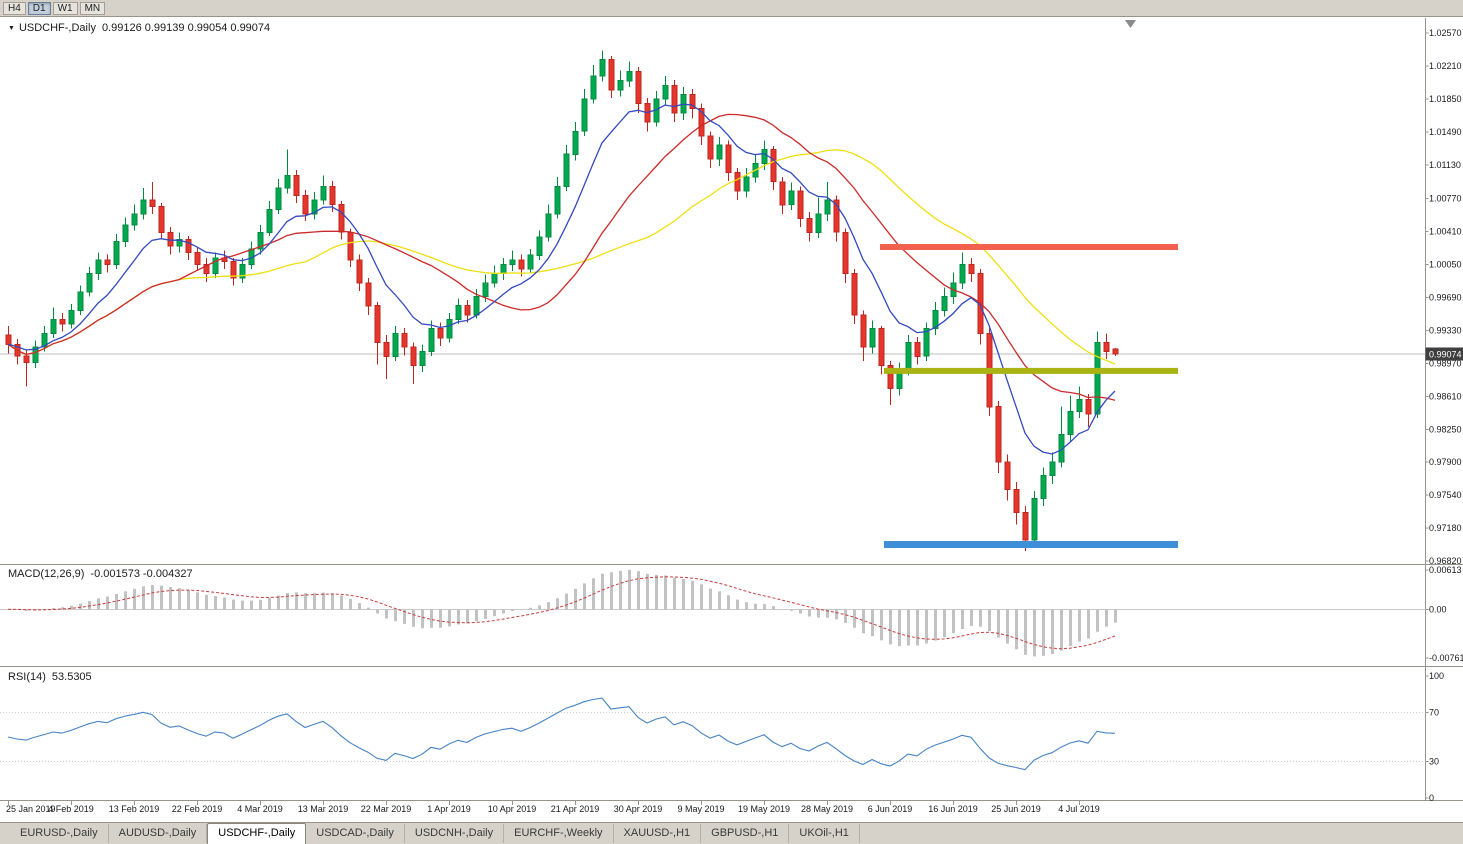 The image size is (1463, 844). I want to click on macd-title: MACD(12,26,9) -0.001573 -0.004327, so click(100, 574).